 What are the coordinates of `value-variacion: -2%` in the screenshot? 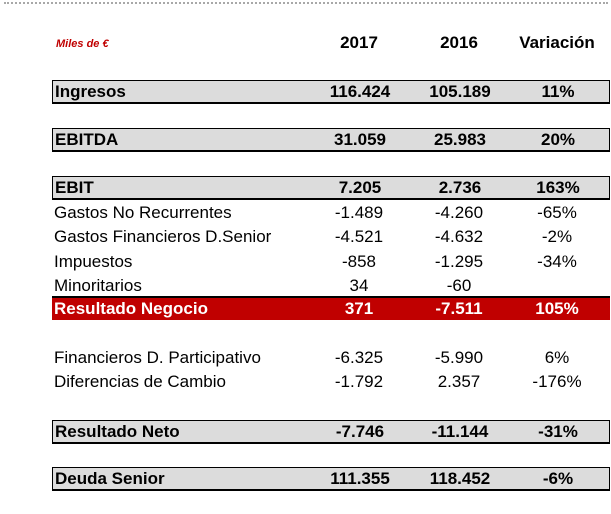 It's located at (557, 236).